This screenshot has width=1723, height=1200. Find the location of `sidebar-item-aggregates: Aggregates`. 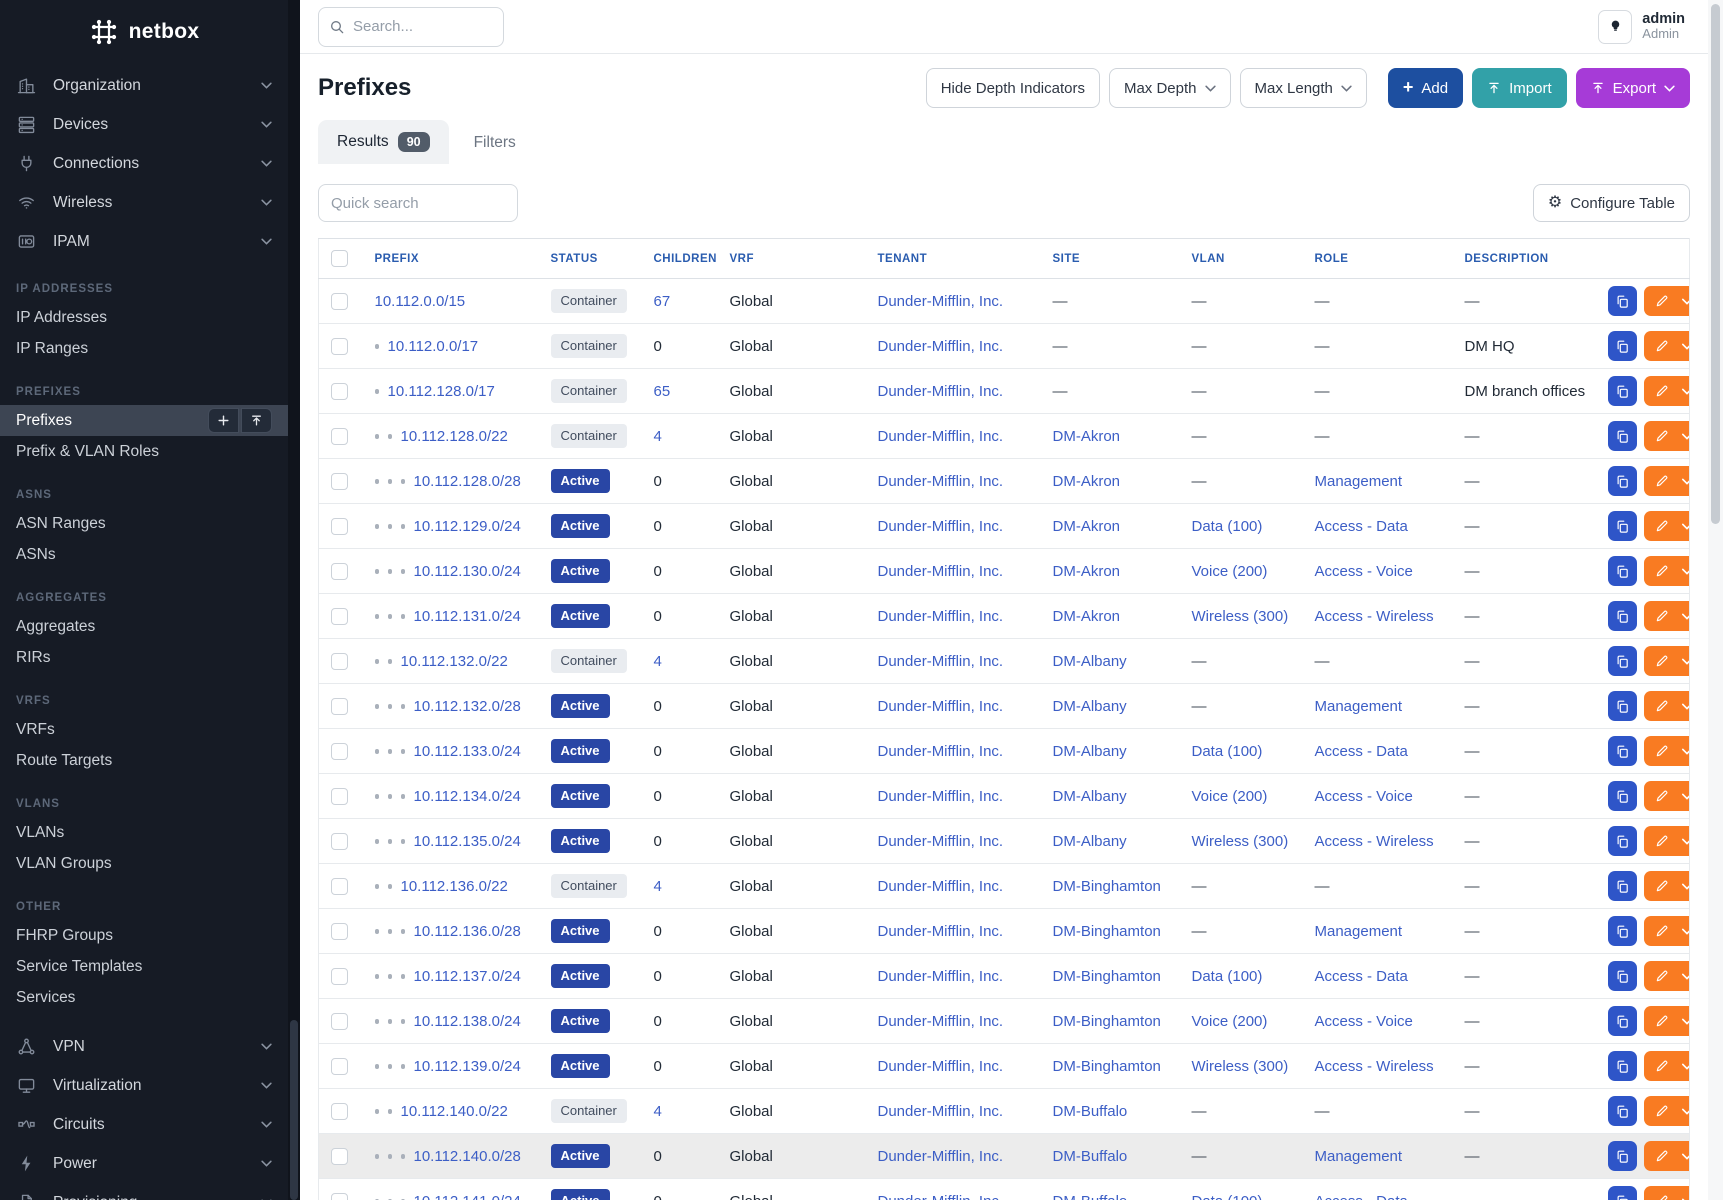

sidebar-item-aggregates: Aggregates is located at coordinates (144, 626).